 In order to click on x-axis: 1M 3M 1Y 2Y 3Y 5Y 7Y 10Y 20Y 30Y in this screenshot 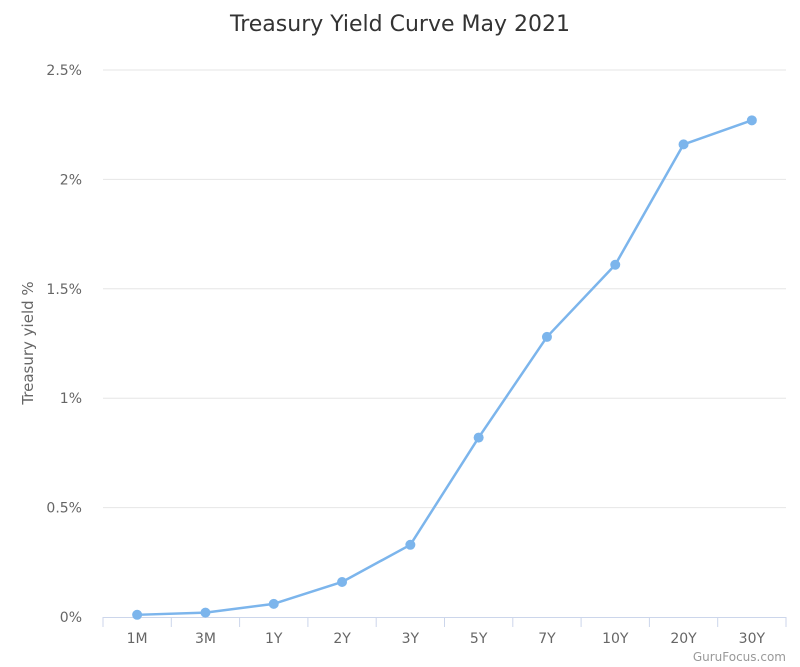, I will do `click(444, 632)`.